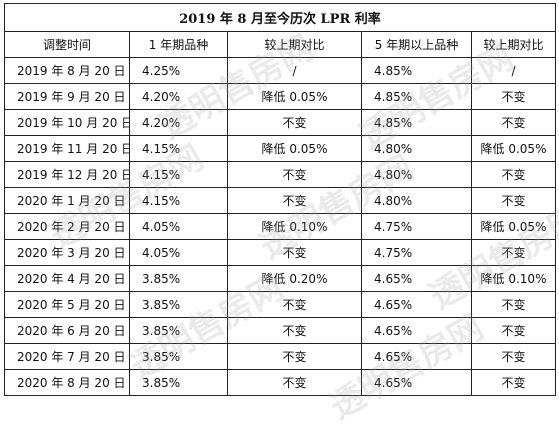  Describe the element at coordinates (67, 148) in the screenshot. I see `cell-date: 2019 年 11 月 20 日` at that location.